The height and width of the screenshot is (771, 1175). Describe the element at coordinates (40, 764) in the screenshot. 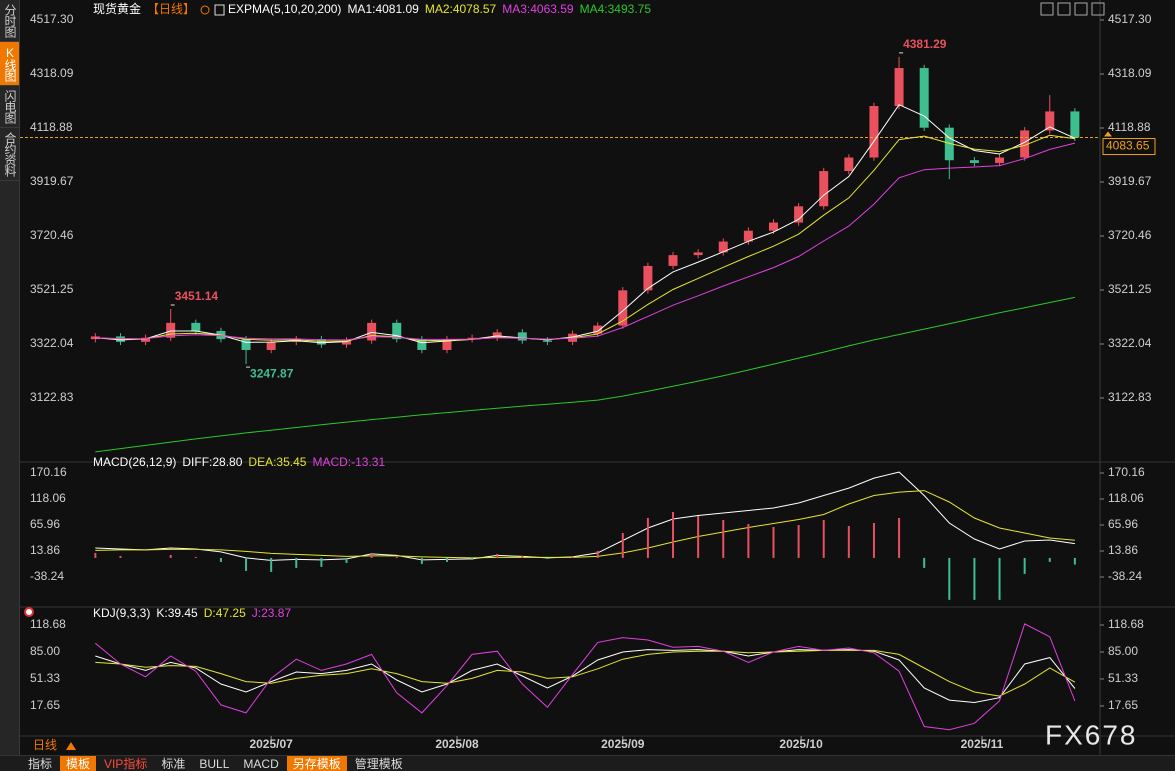

I see `toolbar-button: 指标` at that location.